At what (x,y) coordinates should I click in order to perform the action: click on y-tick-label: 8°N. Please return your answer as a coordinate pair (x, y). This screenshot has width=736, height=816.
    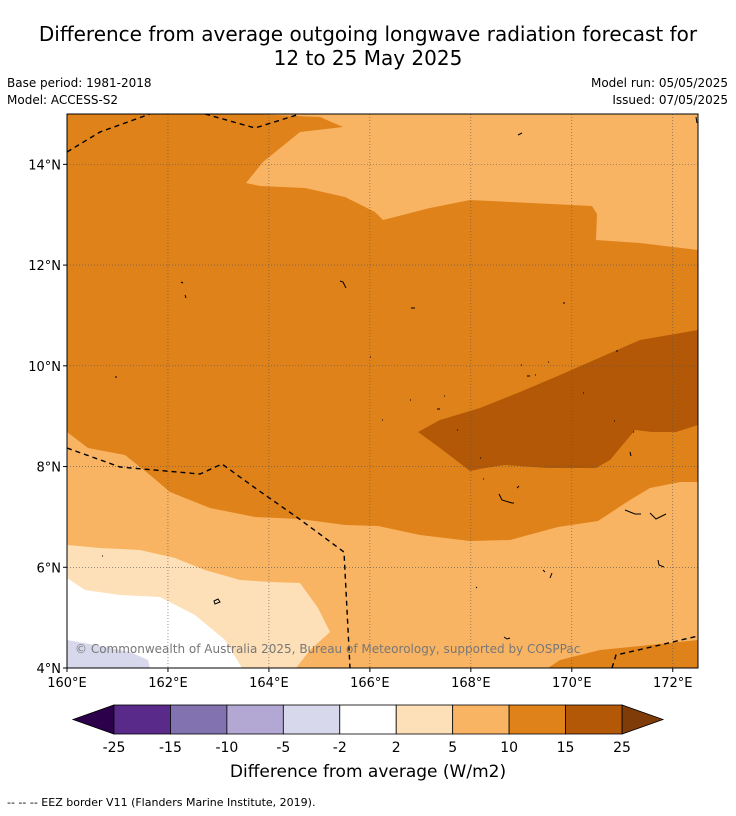
    Looking at the image, I should click on (49, 468).